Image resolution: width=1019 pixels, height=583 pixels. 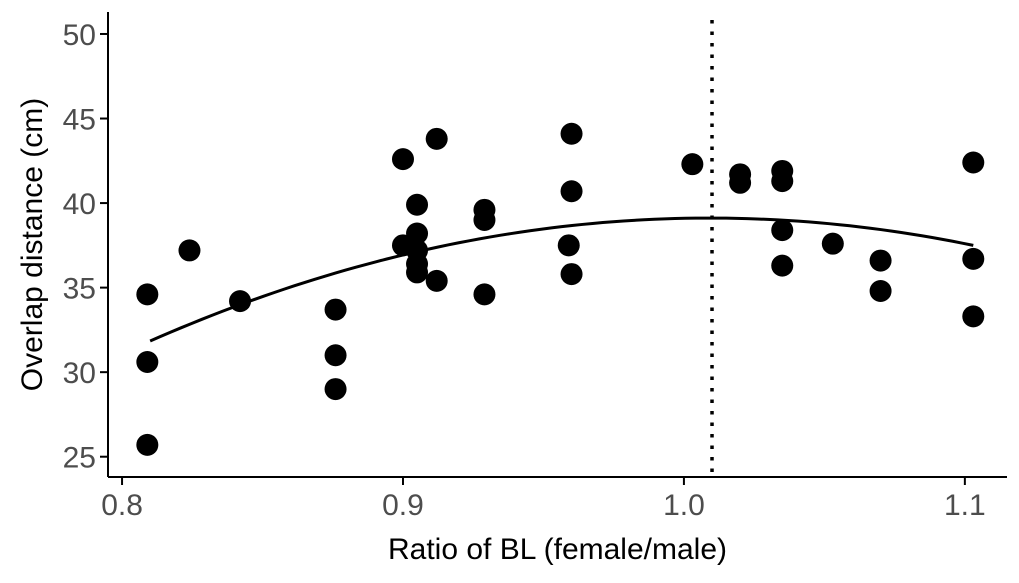 What do you see at coordinates (79, 35) in the screenshot?
I see `y-tick-label: 50` at bounding box center [79, 35].